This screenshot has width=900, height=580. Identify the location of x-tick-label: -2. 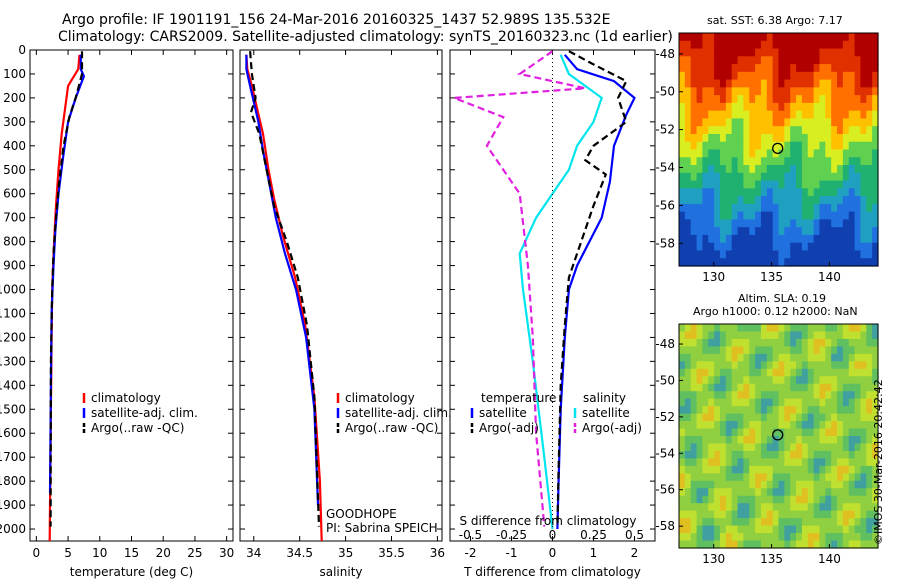
(471, 553).